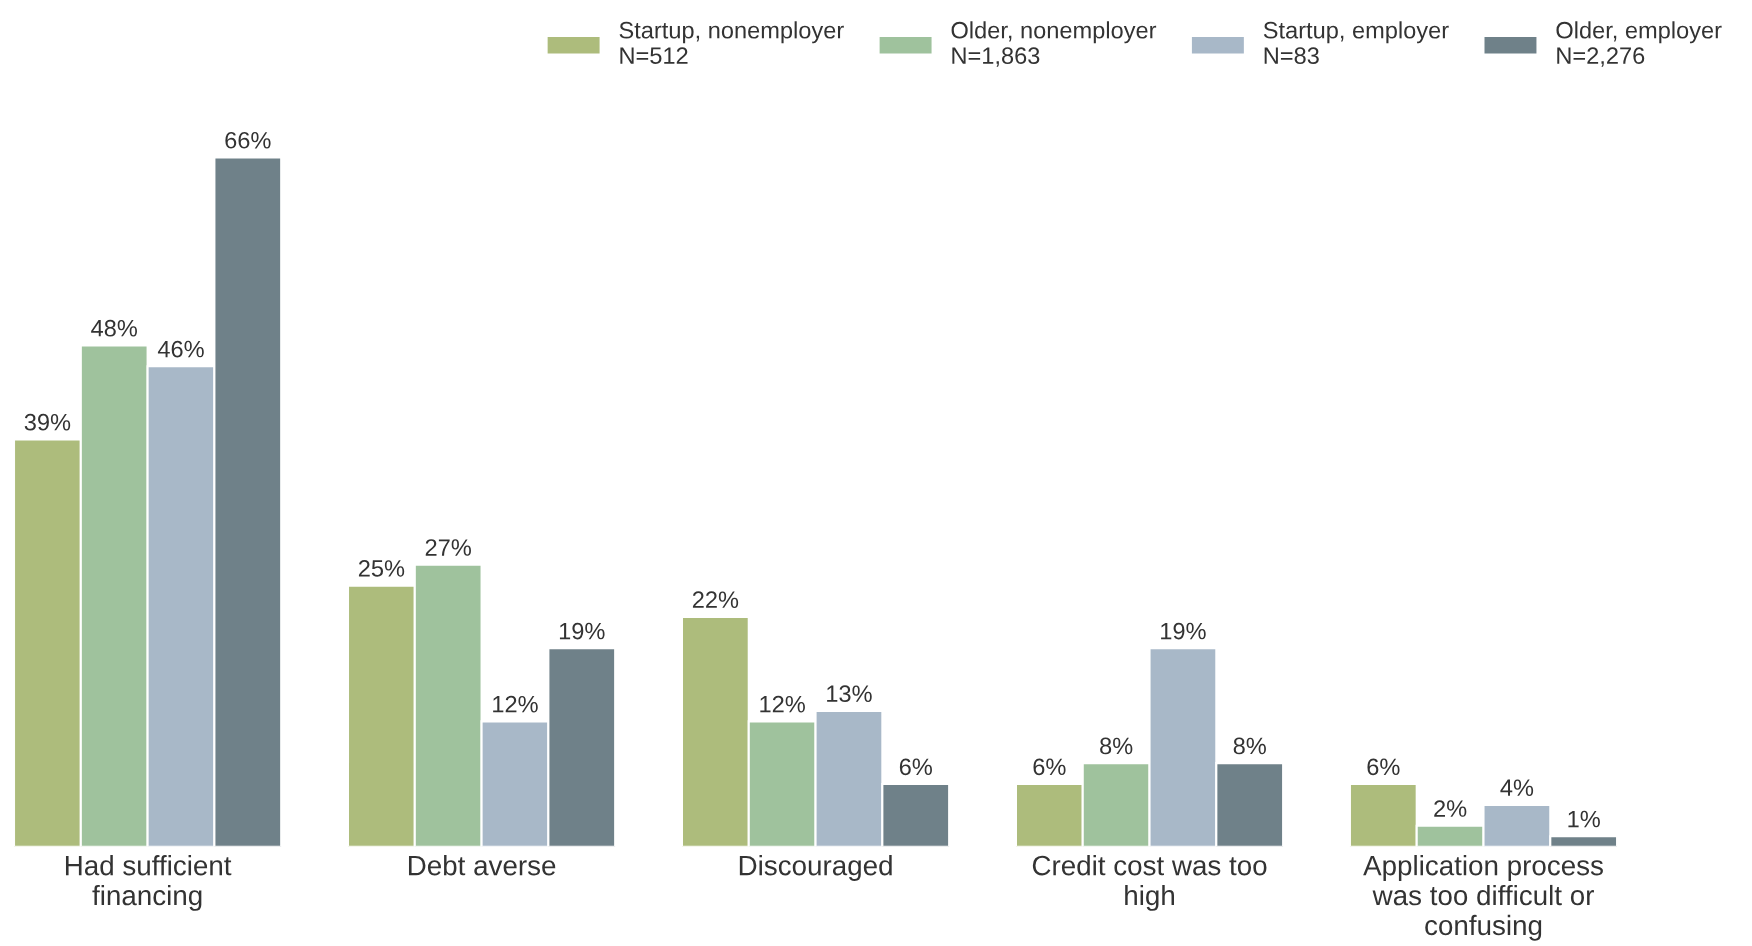  What do you see at coordinates (47, 422) in the screenshot?
I see `data-label: 39%` at bounding box center [47, 422].